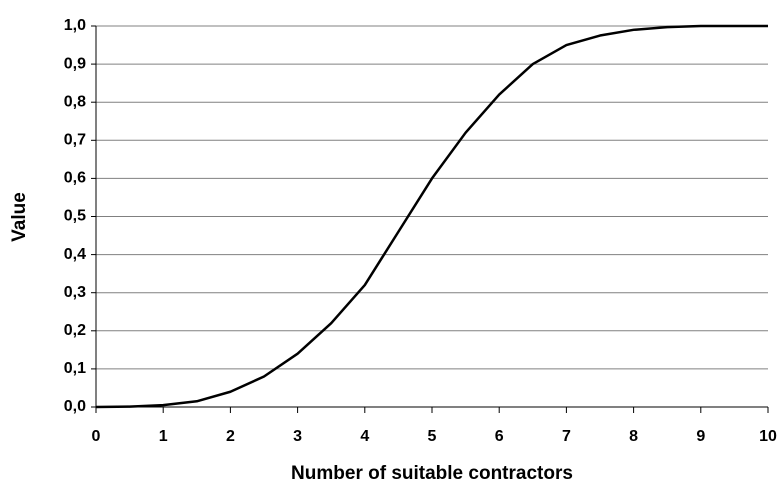  I want to click on x-tick-label: 2, so click(230, 436).